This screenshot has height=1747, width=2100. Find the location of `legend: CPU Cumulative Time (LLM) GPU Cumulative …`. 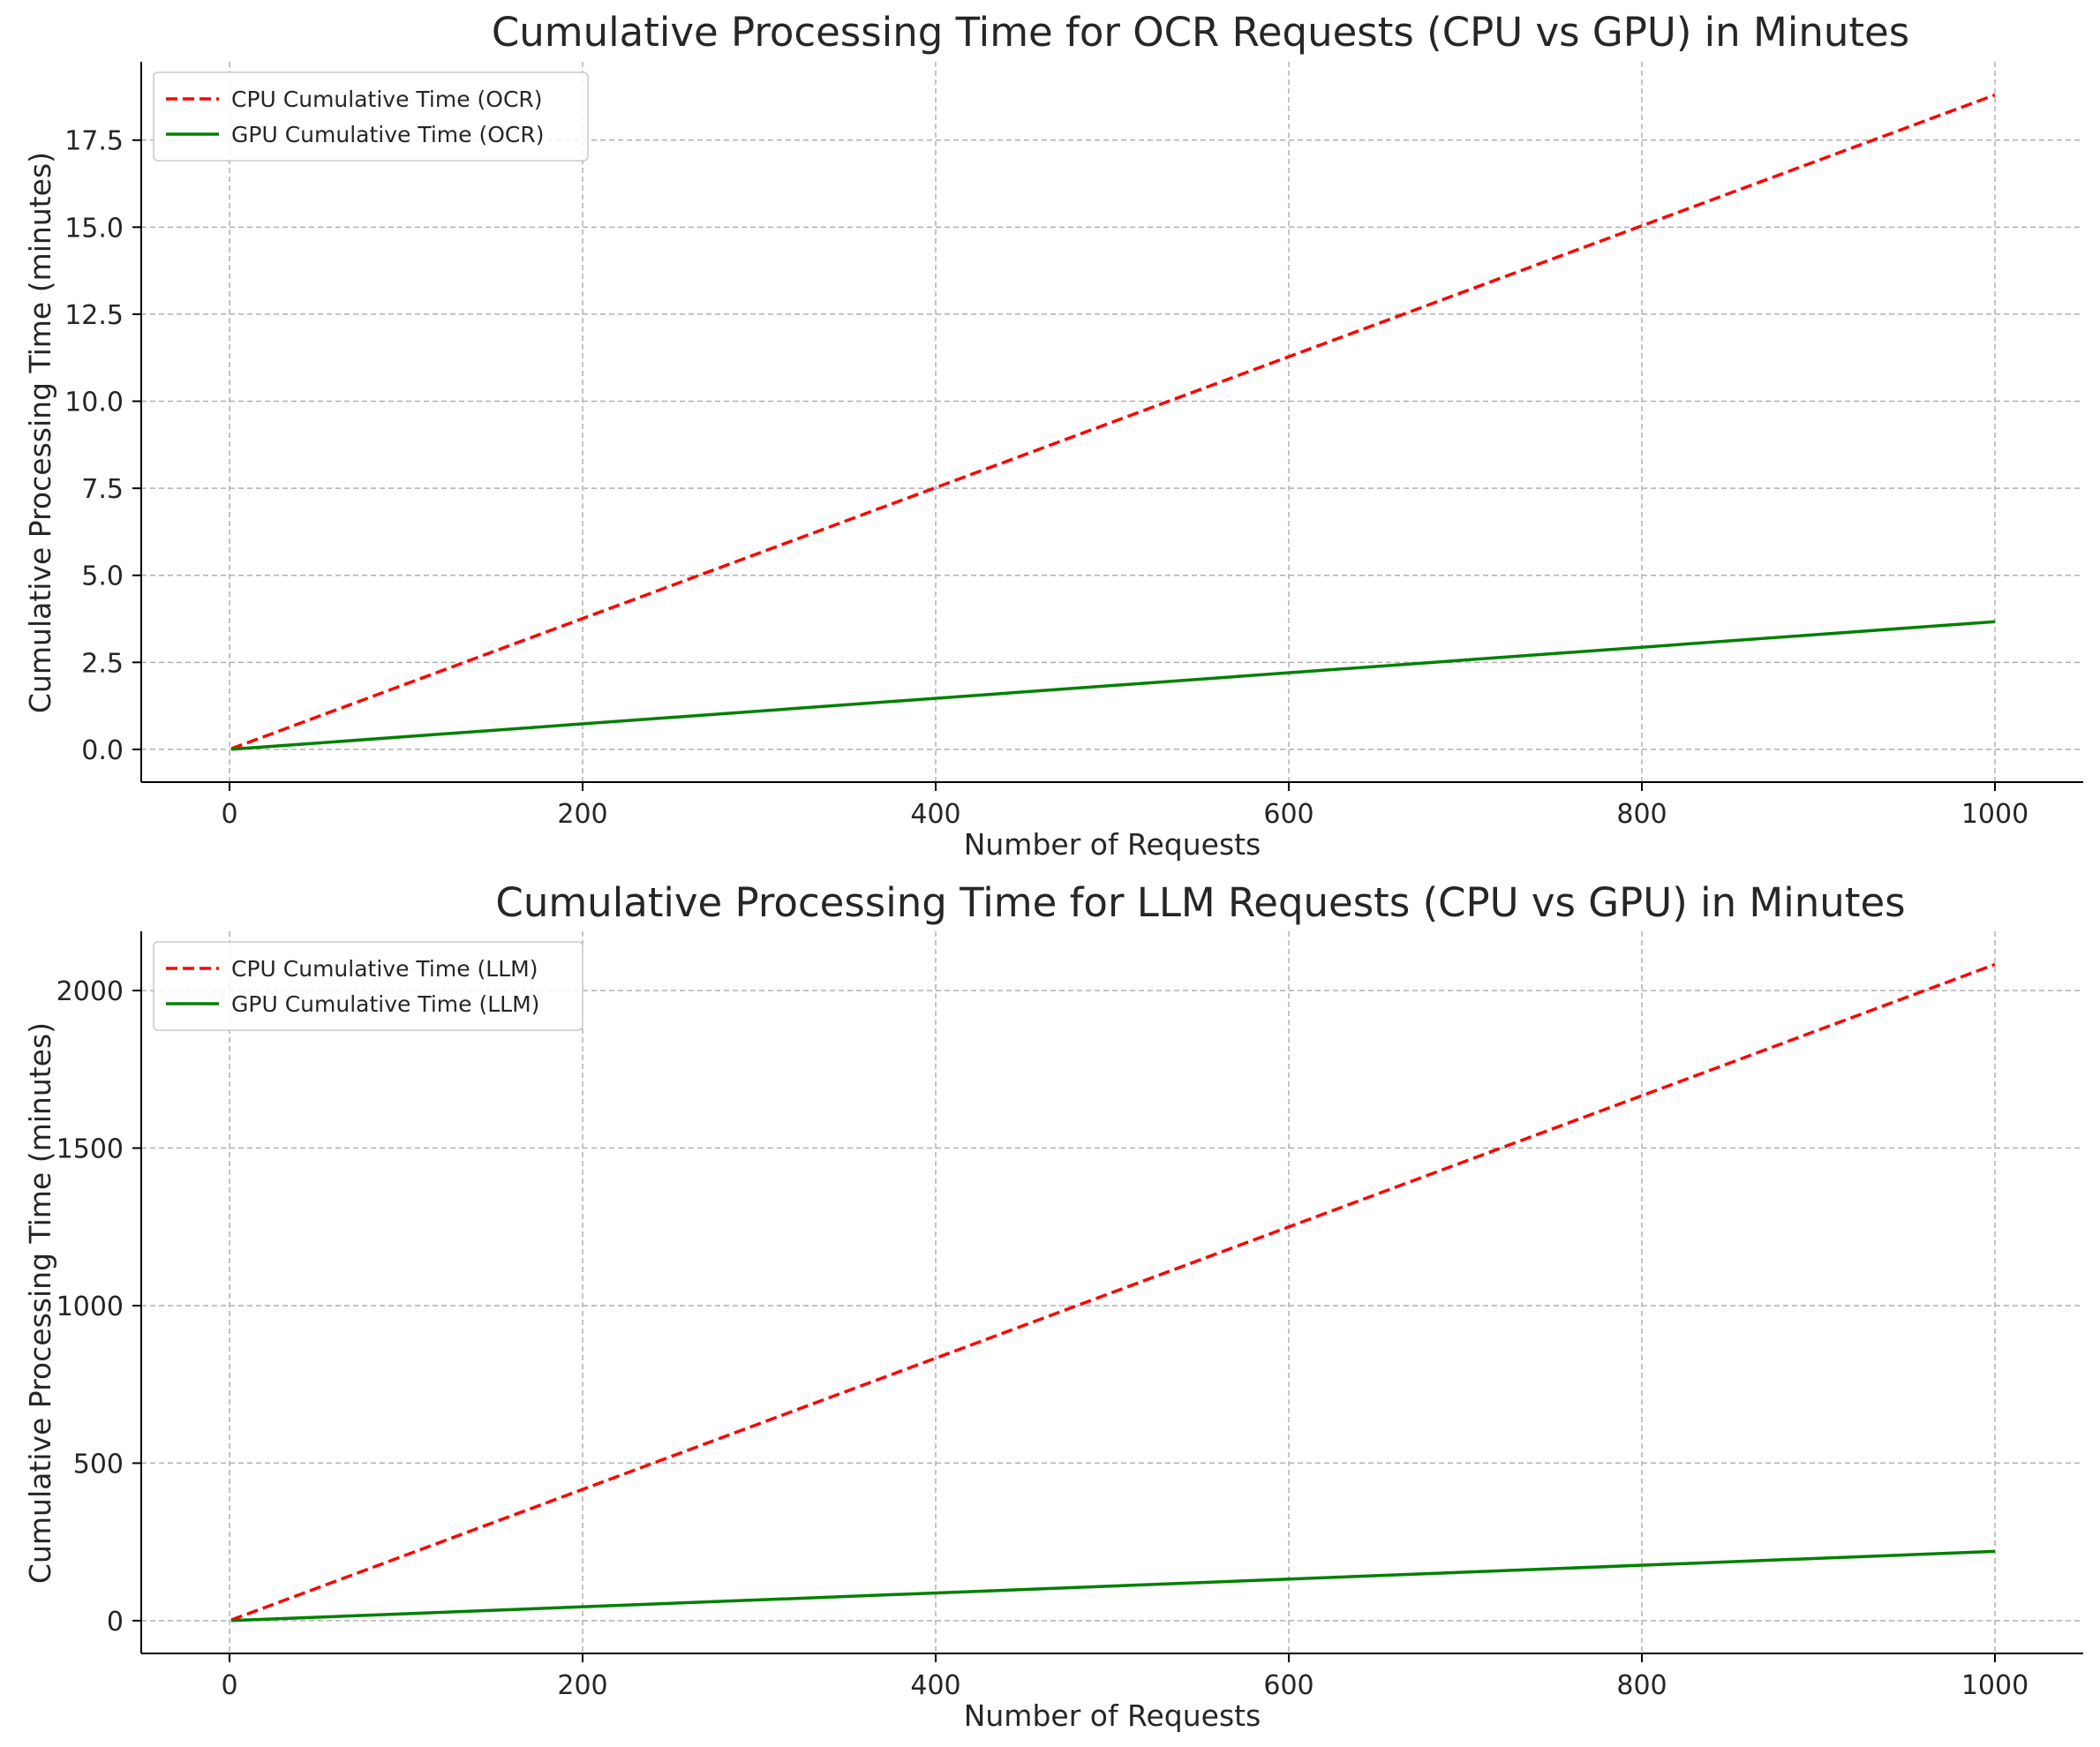

legend: CPU Cumulative Time (LLM) GPU Cumulative … is located at coordinates (368, 986).